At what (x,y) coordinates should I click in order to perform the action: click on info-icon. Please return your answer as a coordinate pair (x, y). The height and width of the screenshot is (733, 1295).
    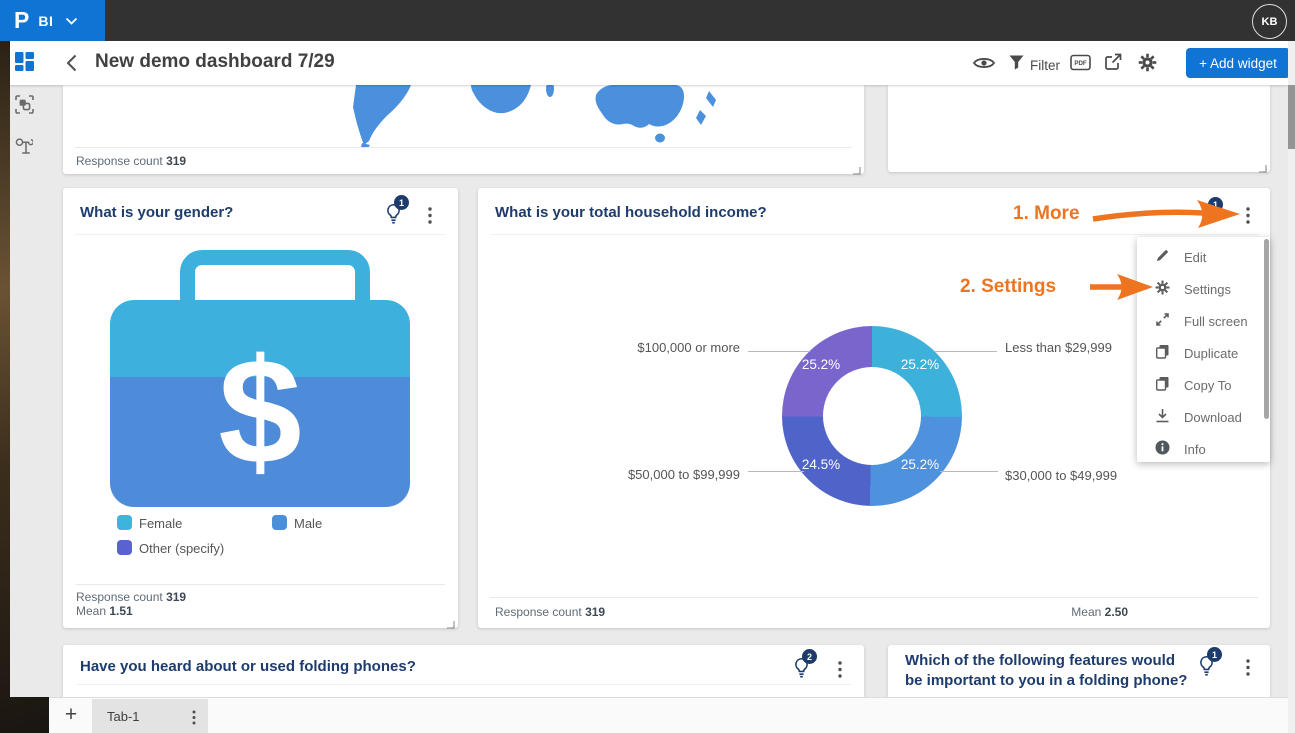
    Looking at the image, I should click on (1162, 449).